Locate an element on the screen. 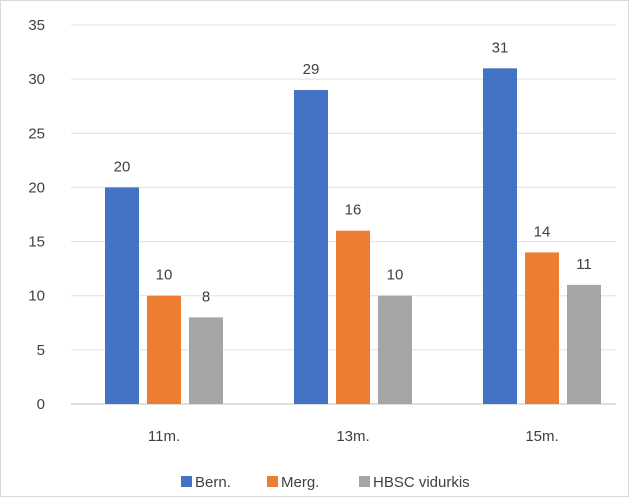 The width and height of the screenshot is (629, 497). data-label: 11 is located at coordinates (584, 264).